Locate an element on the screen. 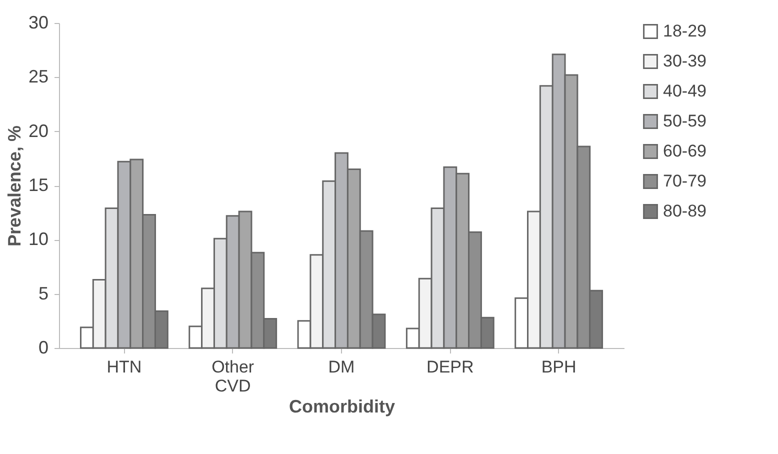 Image resolution: width=778 pixels, height=454 pixels. x-tick-label: BPH is located at coordinates (558, 367).